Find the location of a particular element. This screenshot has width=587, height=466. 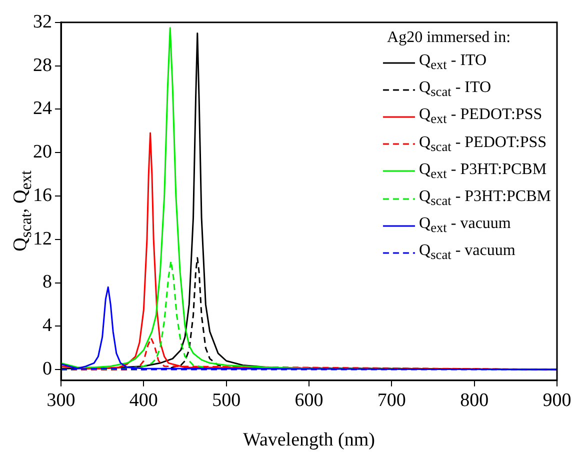

y-tick-label: 24 is located at coordinates (42, 109).